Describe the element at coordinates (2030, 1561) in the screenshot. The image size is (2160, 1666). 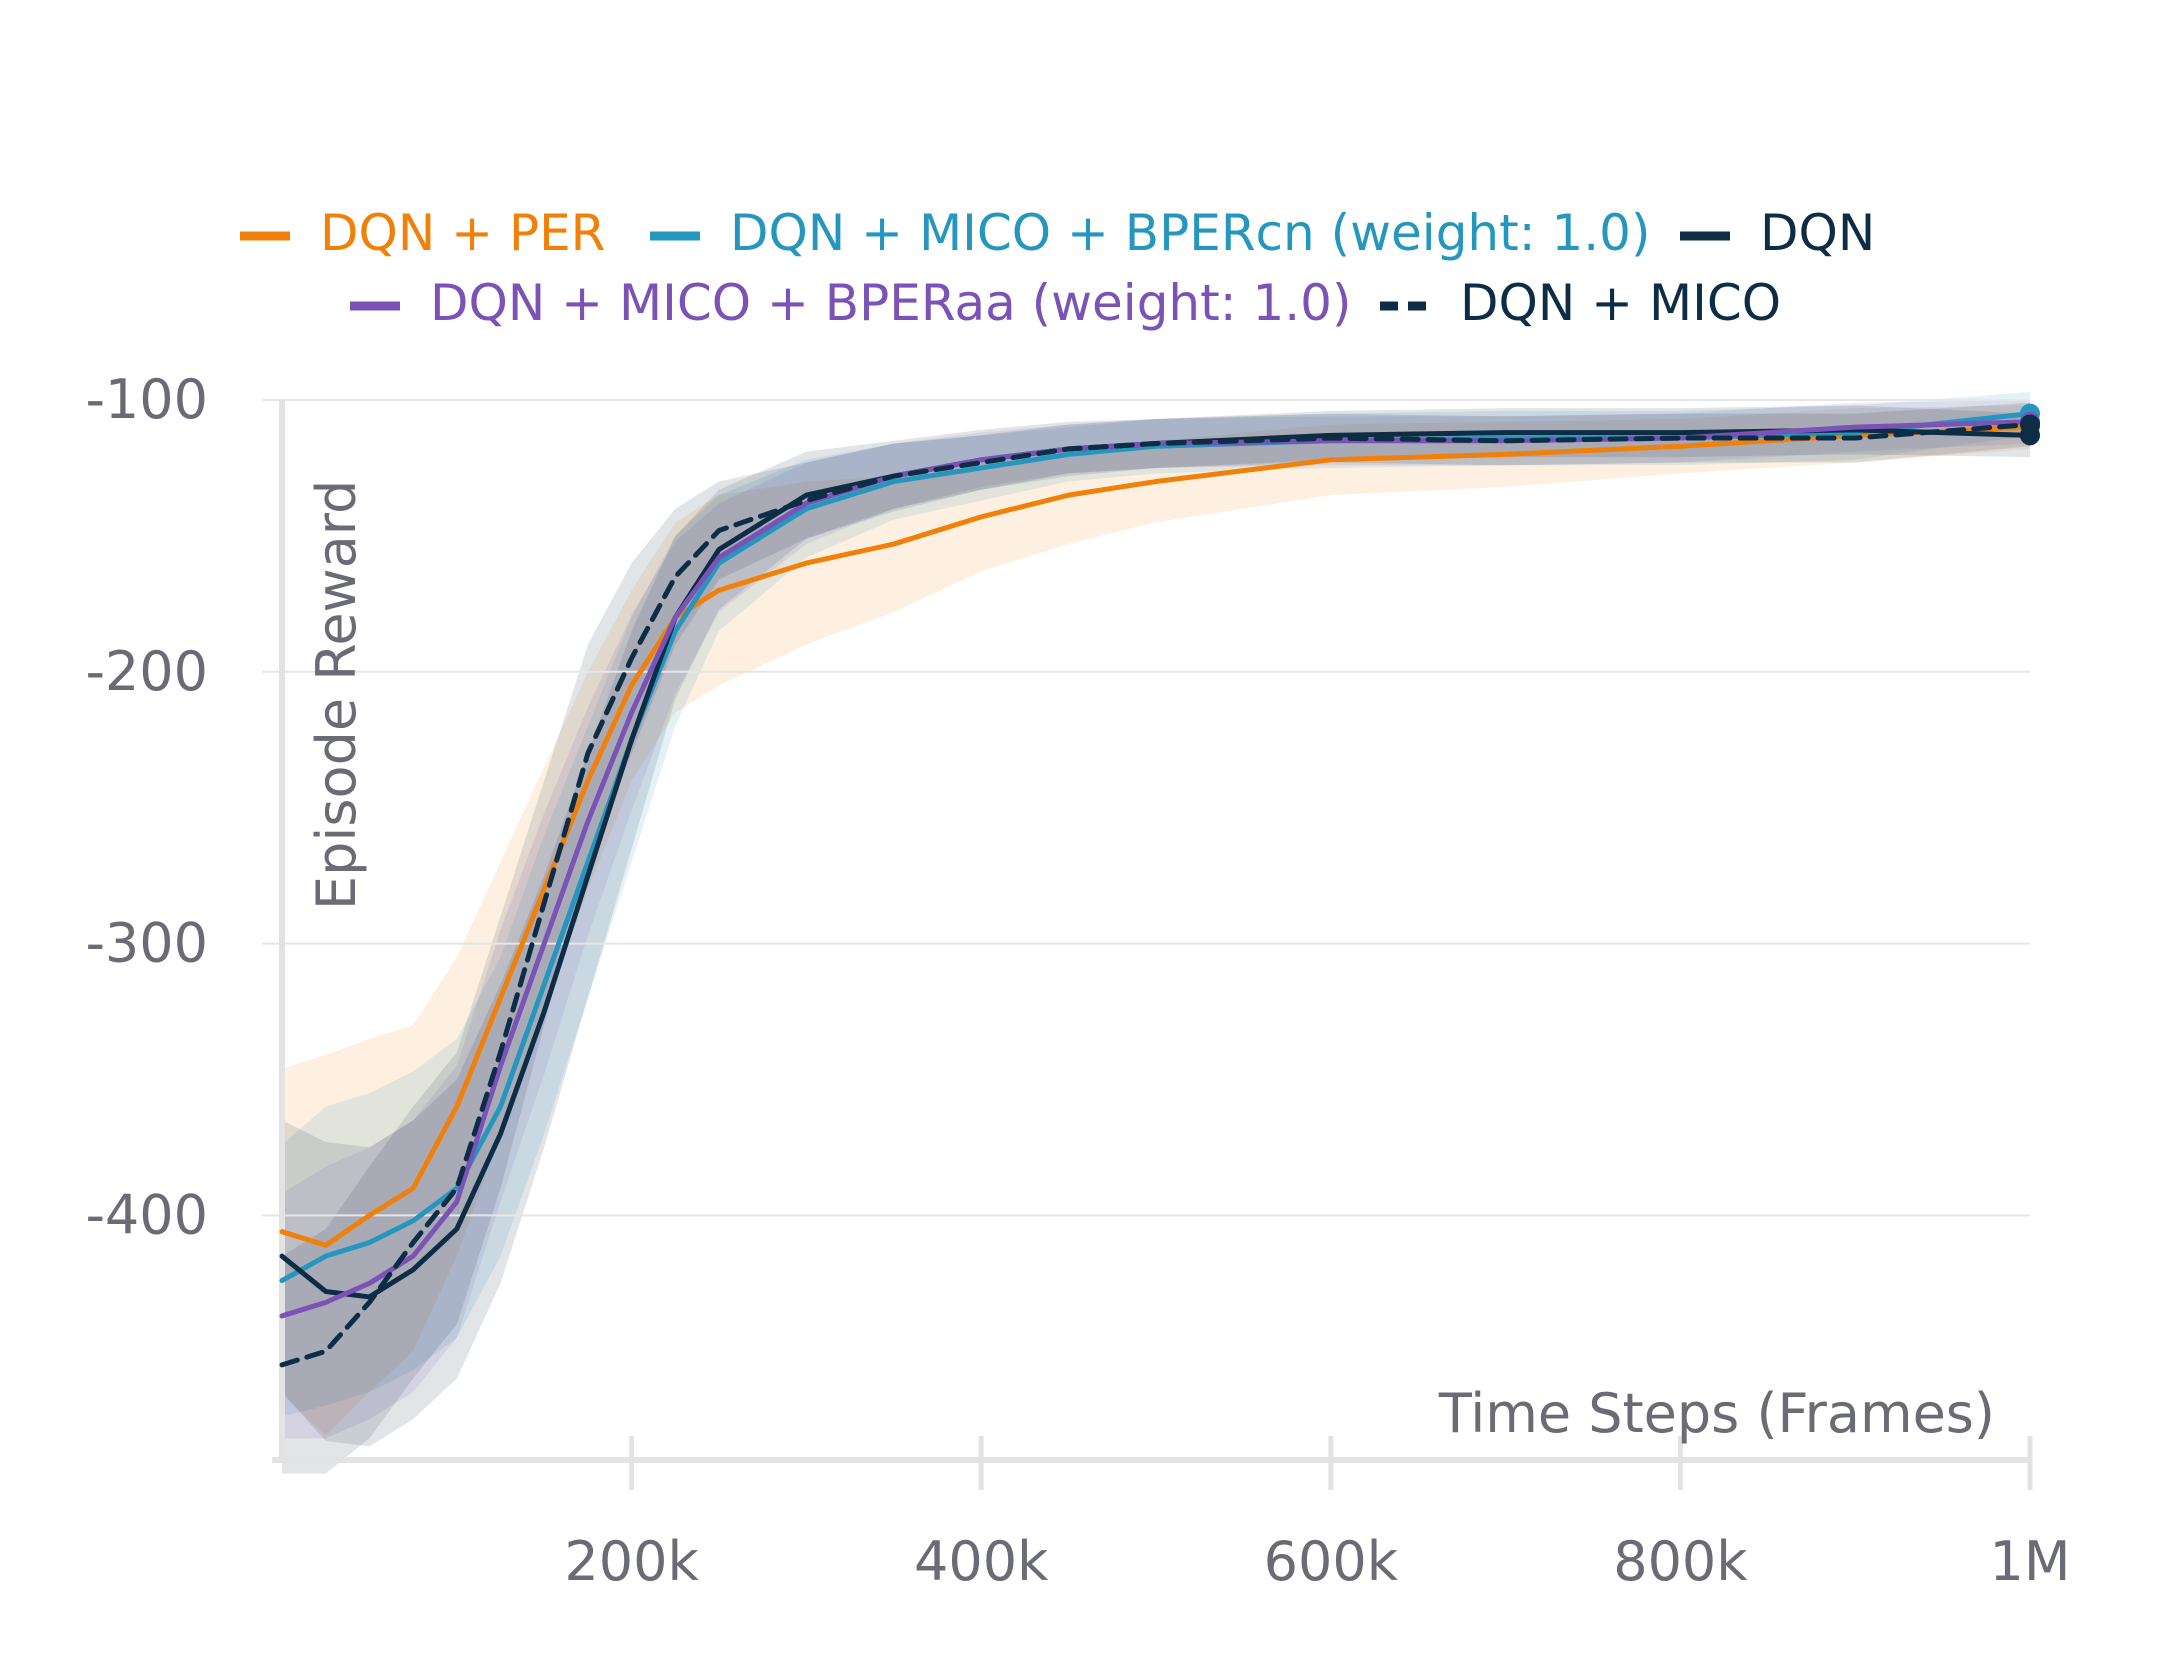
I see `x-tick-label: 1M` at that location.